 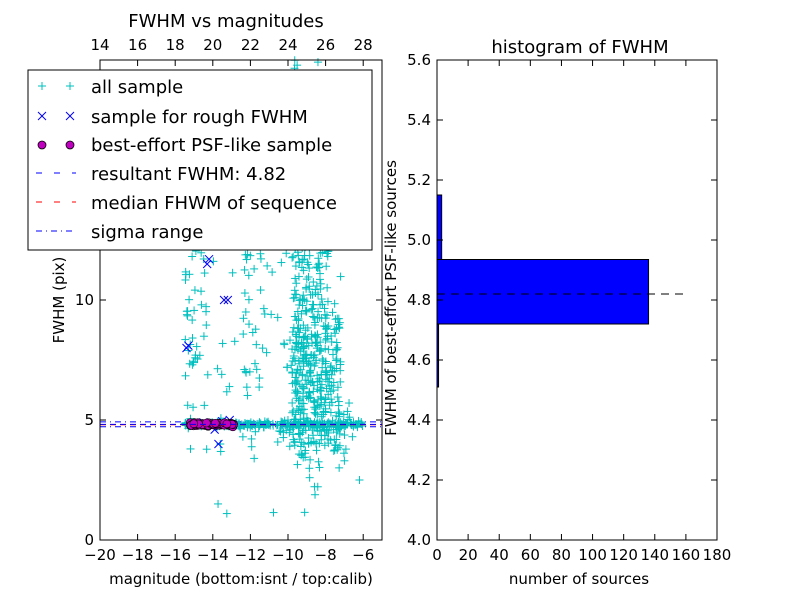 What do you see at coordinates (654, 555) in the screenshot?
I see `hist-x-tick-label: 140` at bounding box center [654, 555].